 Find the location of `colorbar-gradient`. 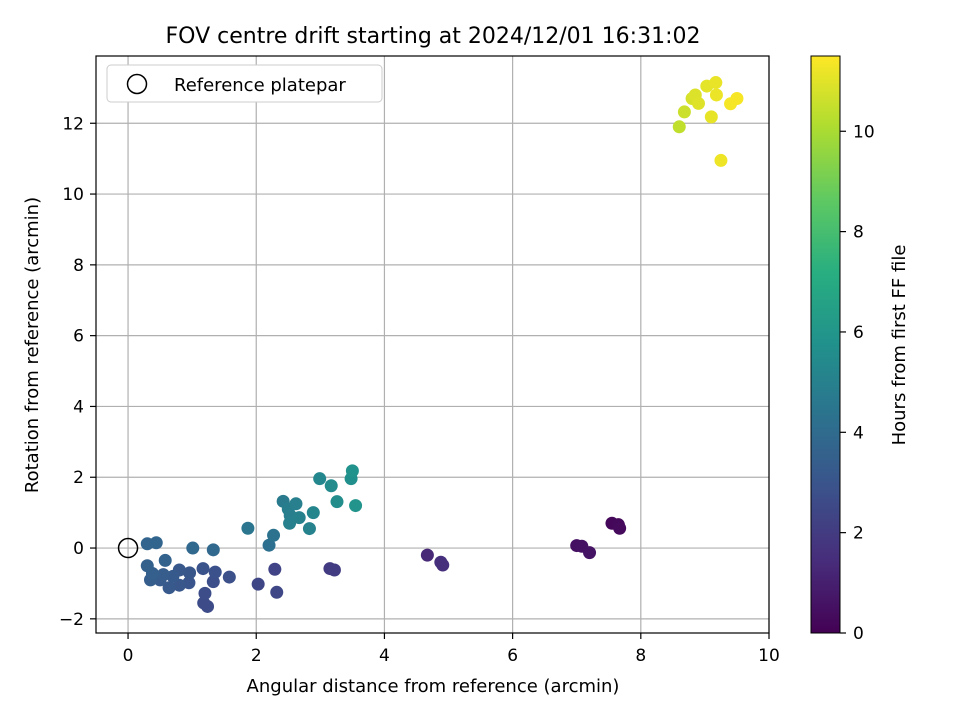

colorbar-gradient is located at coordinates (825, 344).